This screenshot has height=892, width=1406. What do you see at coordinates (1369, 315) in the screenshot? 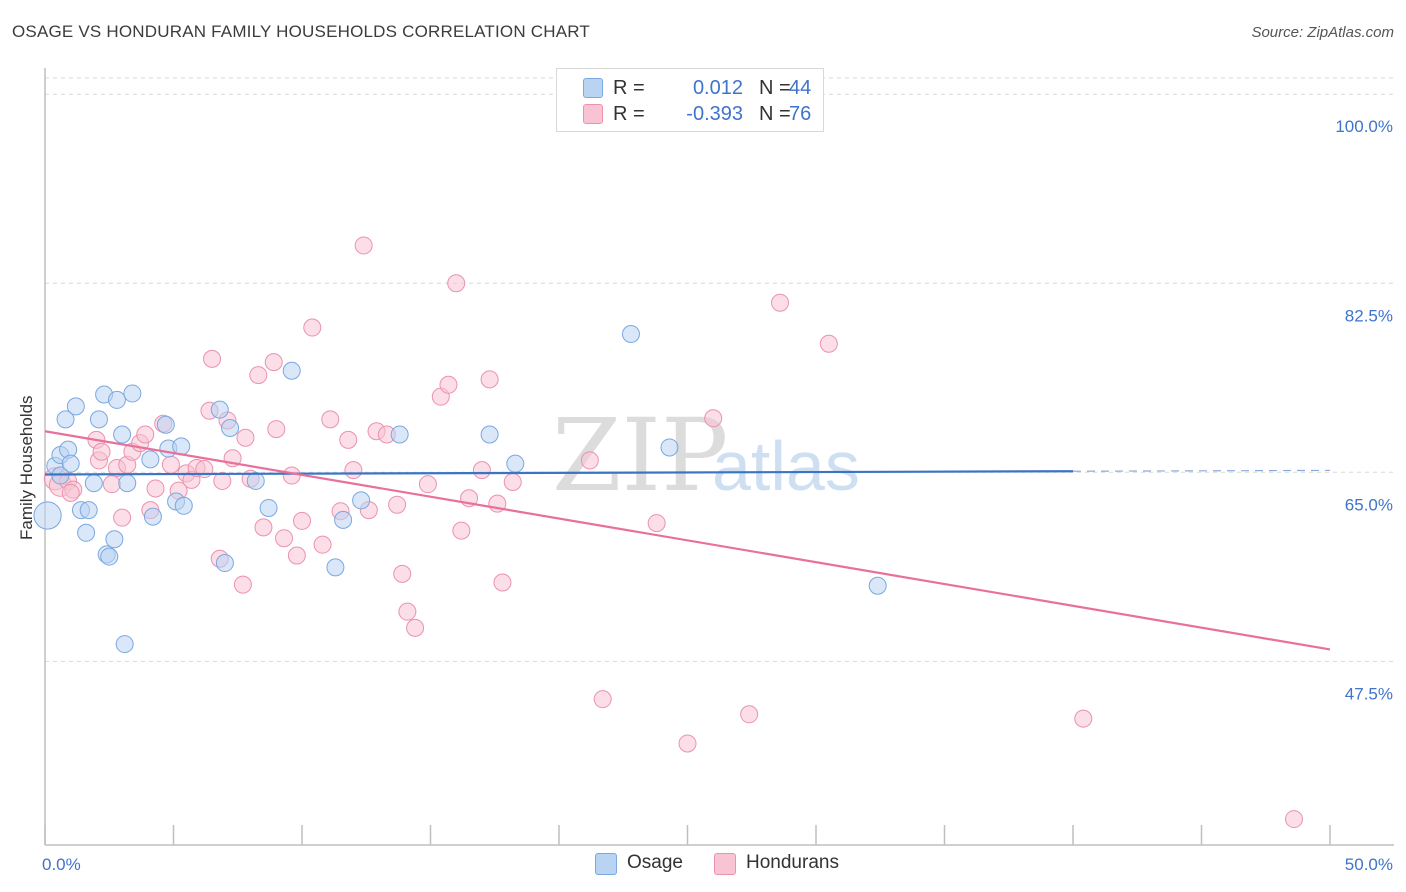
I see `y-tick-label: 82.5%` at bounding box center [1369, 315].